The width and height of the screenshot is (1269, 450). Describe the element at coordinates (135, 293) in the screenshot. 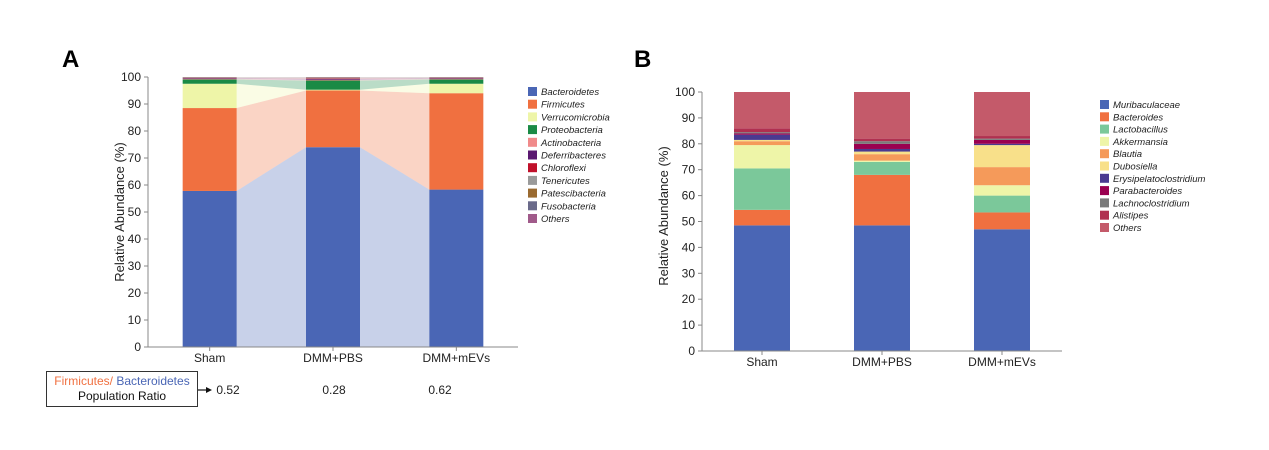

I see `panel-a-y-tick-20: 20` at that location.